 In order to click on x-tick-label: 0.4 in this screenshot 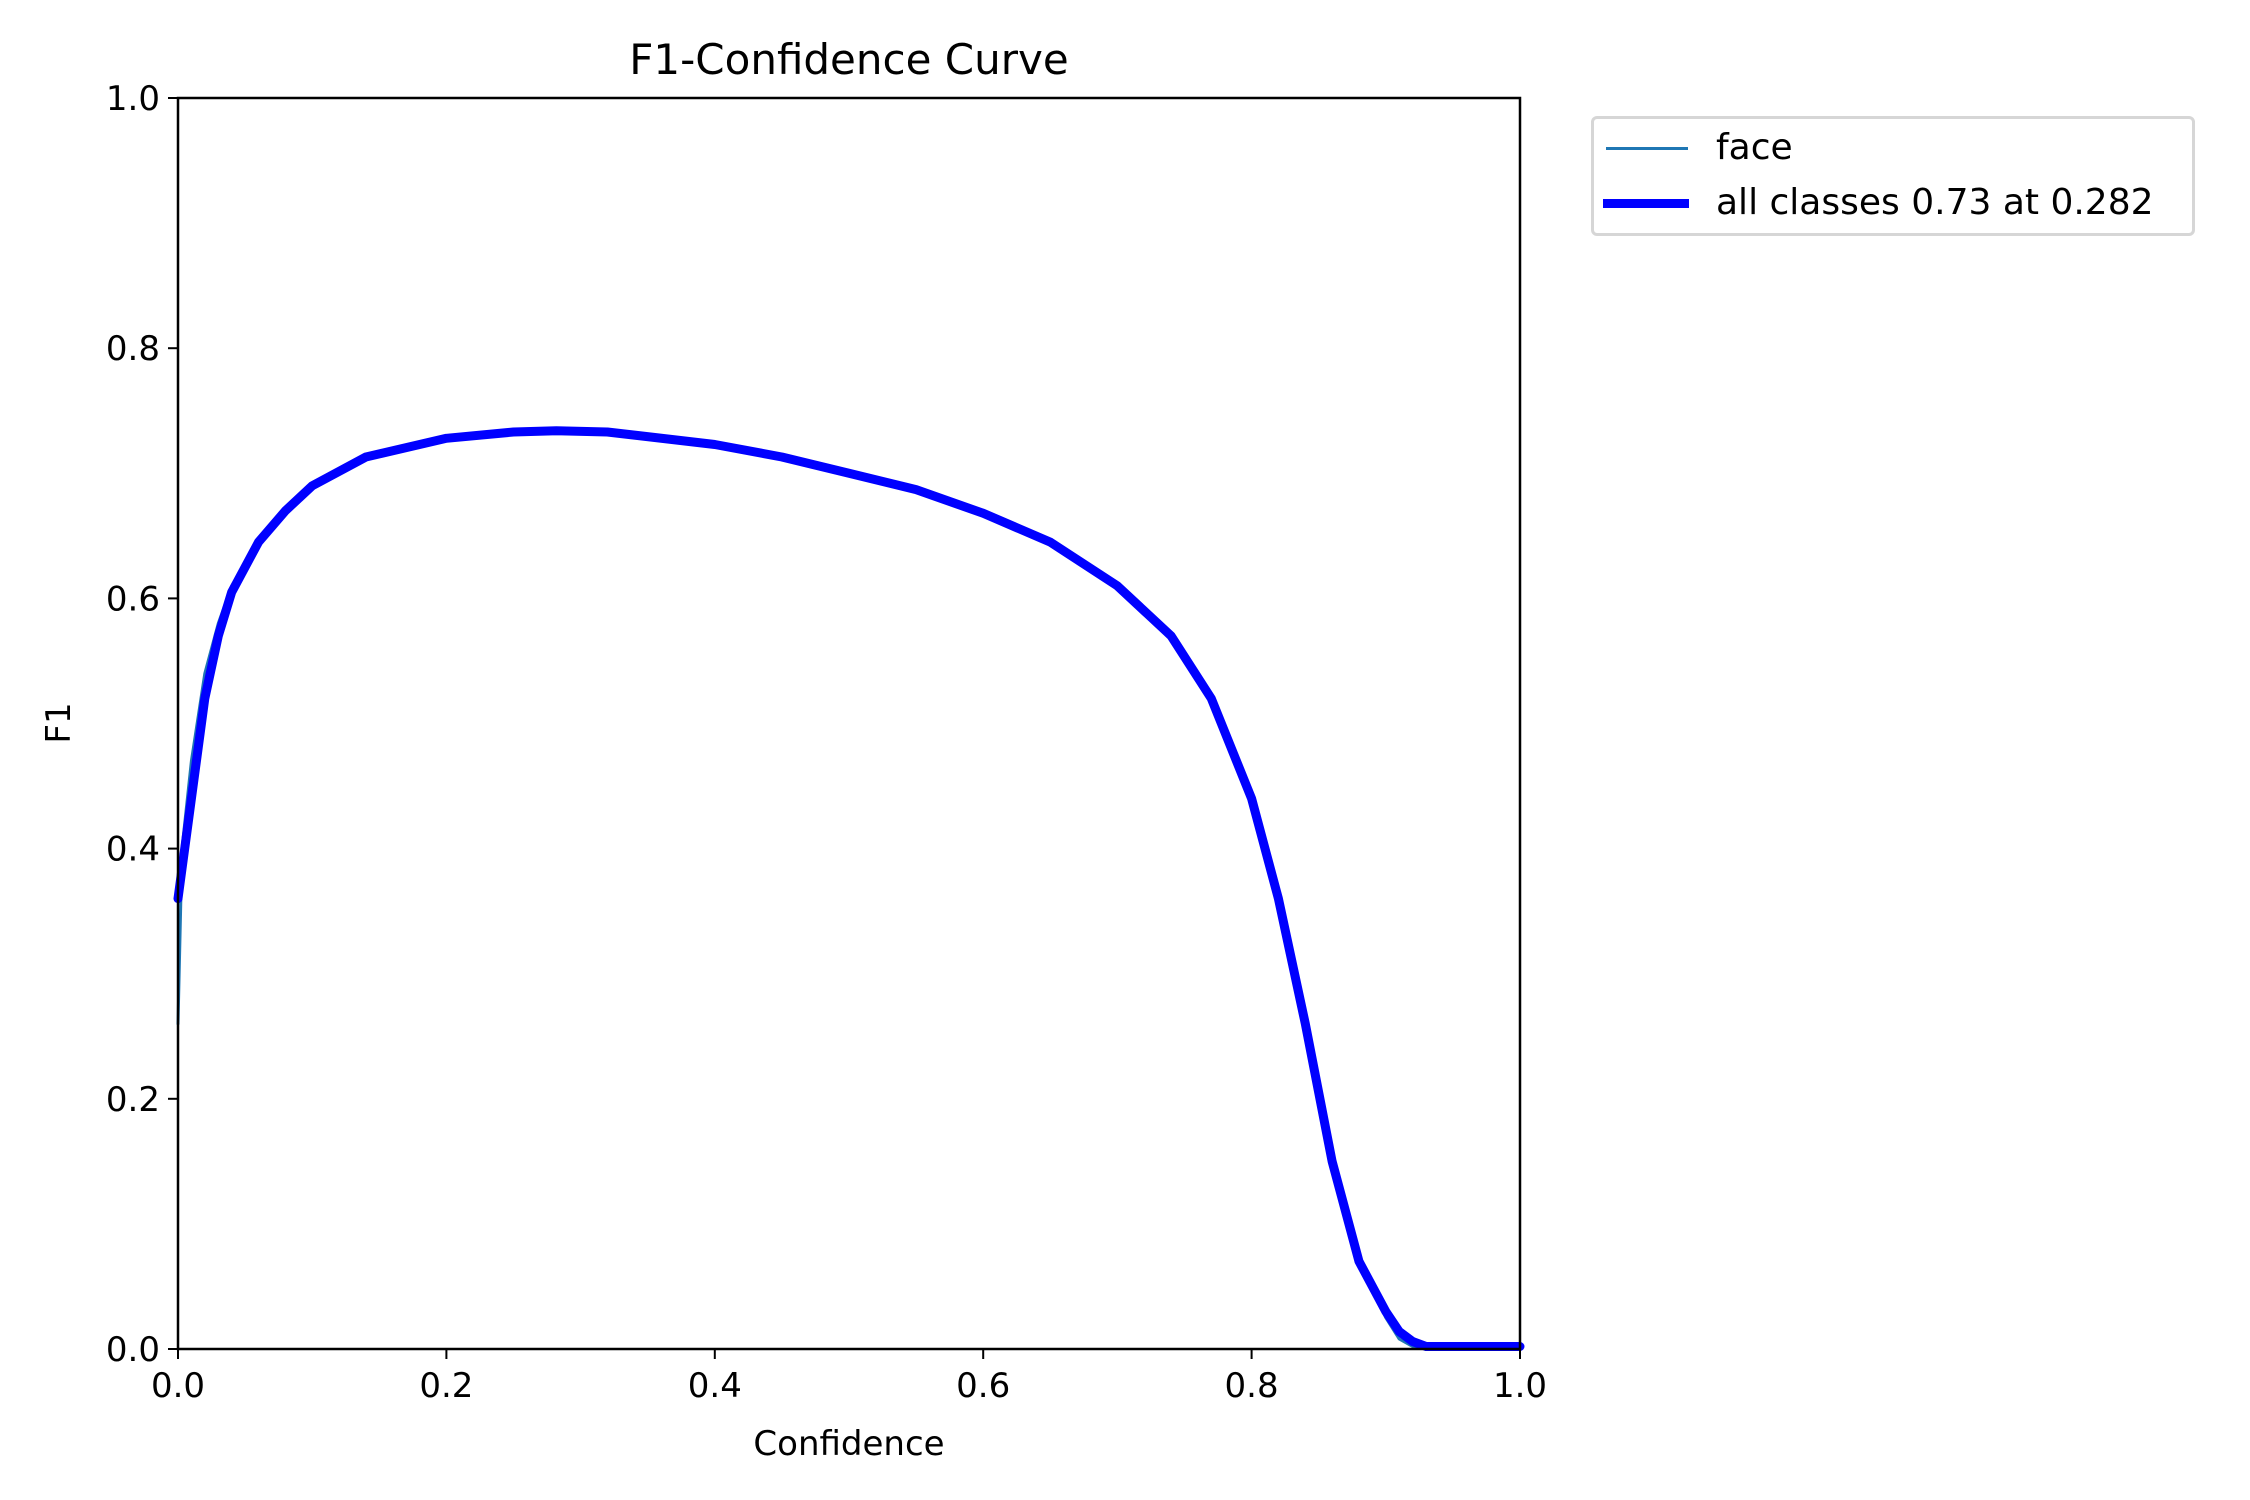, I will do `click(715, 1386)`.